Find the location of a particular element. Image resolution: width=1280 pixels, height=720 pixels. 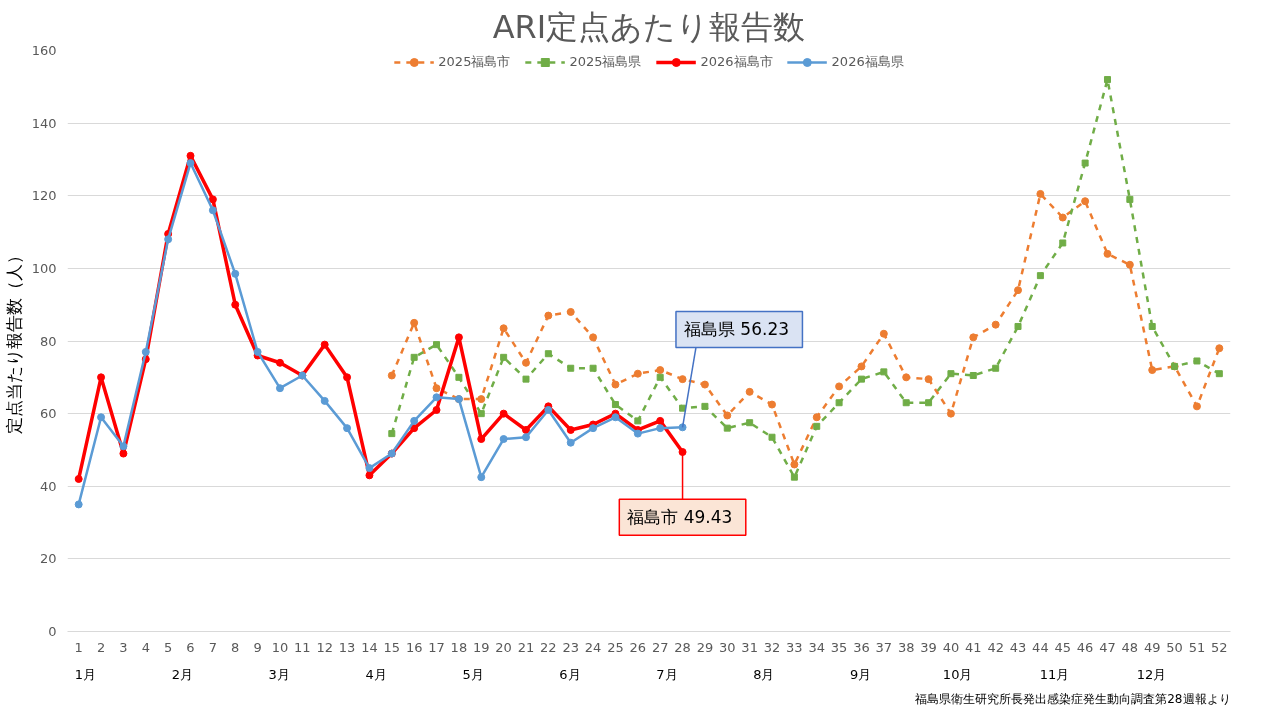

x-tick-label: 50 is located at coordinates (1174, 647).